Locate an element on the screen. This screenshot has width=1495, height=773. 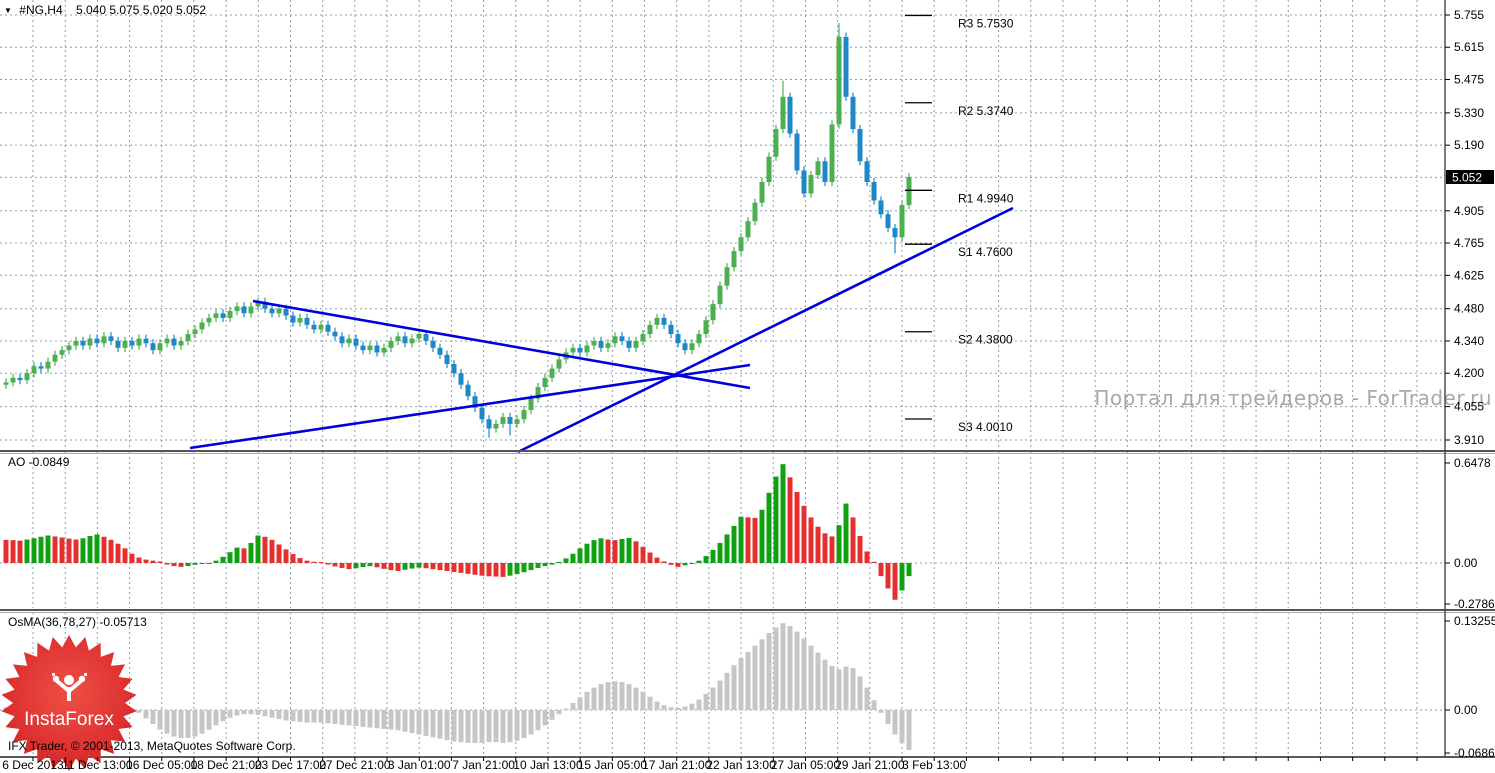
svg-text: 18 Dec 21:00 is located at coordinates (226, 765).